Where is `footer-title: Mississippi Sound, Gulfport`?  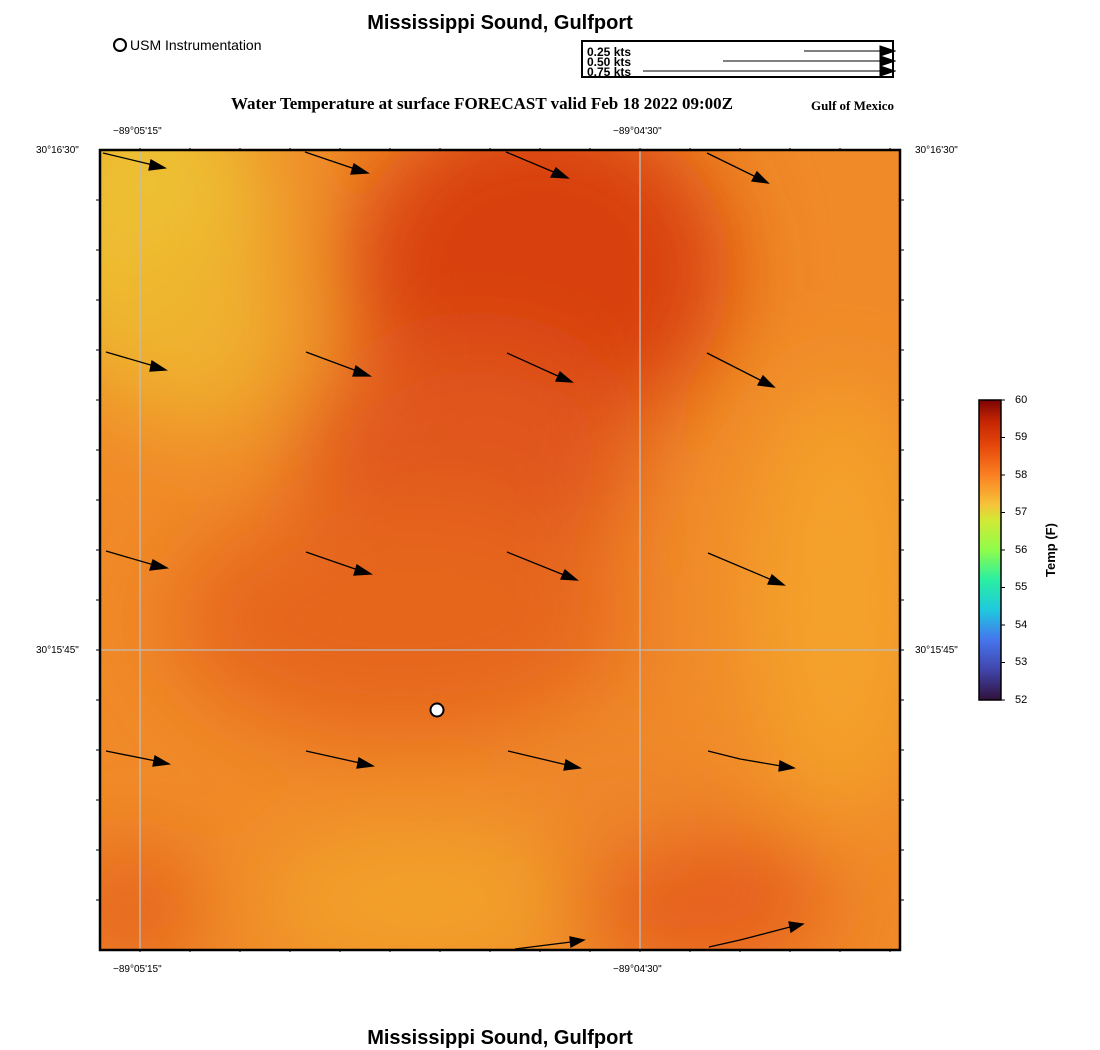
footer-title: Mississippi Sound, Gulfport is located at coordinates (500, 1038).